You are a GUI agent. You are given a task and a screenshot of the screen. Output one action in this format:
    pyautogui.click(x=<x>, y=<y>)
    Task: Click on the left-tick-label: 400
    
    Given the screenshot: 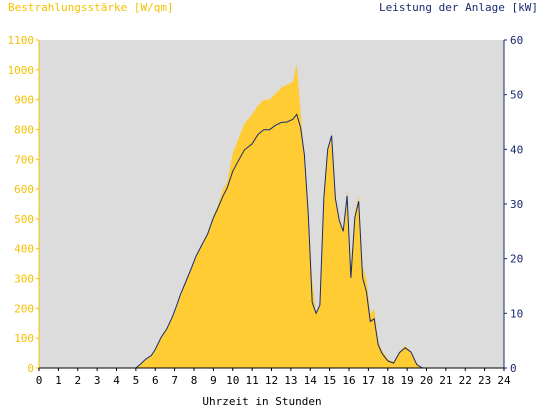 What is the action you would take?
    pyautogui.click(x=24, y=249)
    